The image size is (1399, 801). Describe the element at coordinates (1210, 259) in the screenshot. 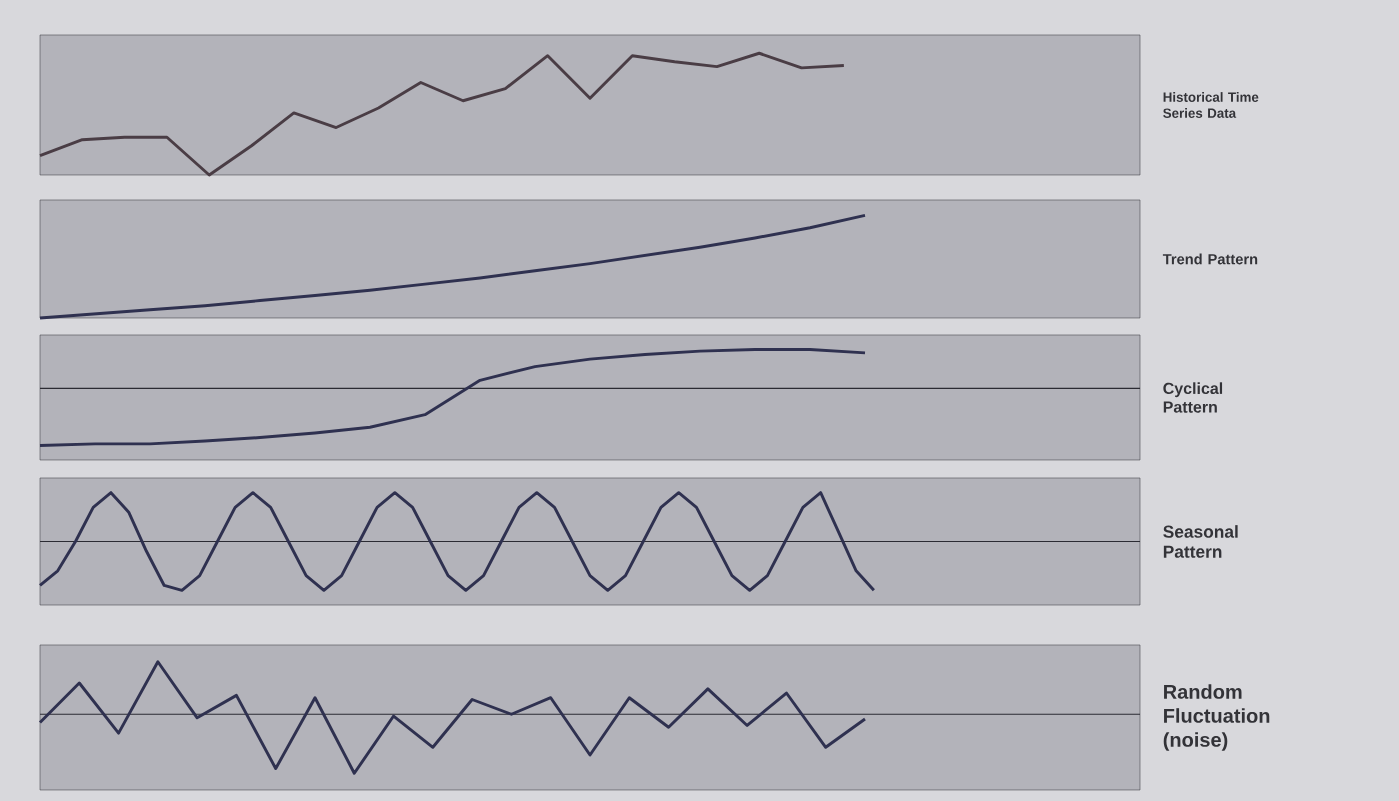

I see `text: Trend Pattern` at that location.